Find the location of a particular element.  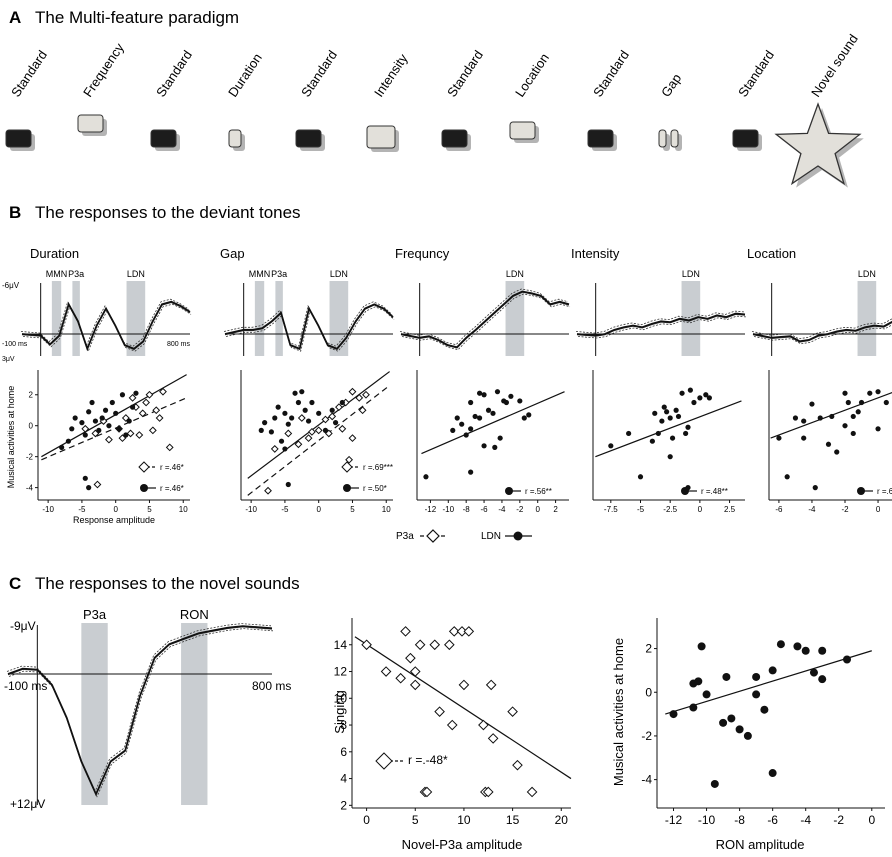

erp-plot-frequncy: LDN is located at coordinates (485, 312).